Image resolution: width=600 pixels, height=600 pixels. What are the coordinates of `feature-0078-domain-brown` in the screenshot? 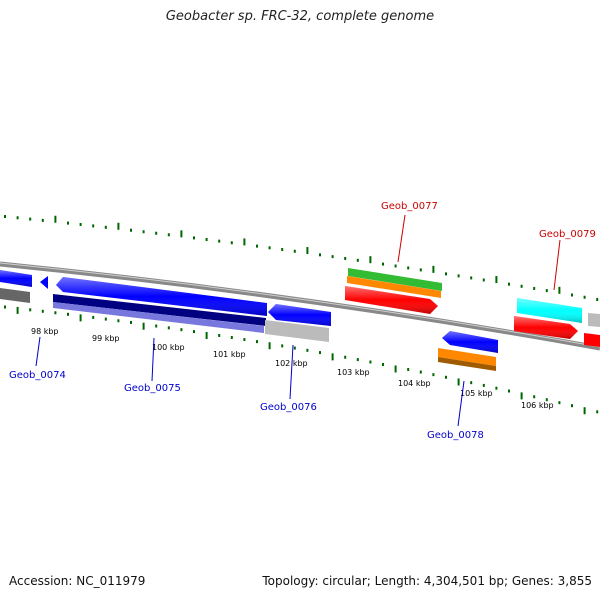 It's located at (467, 364).